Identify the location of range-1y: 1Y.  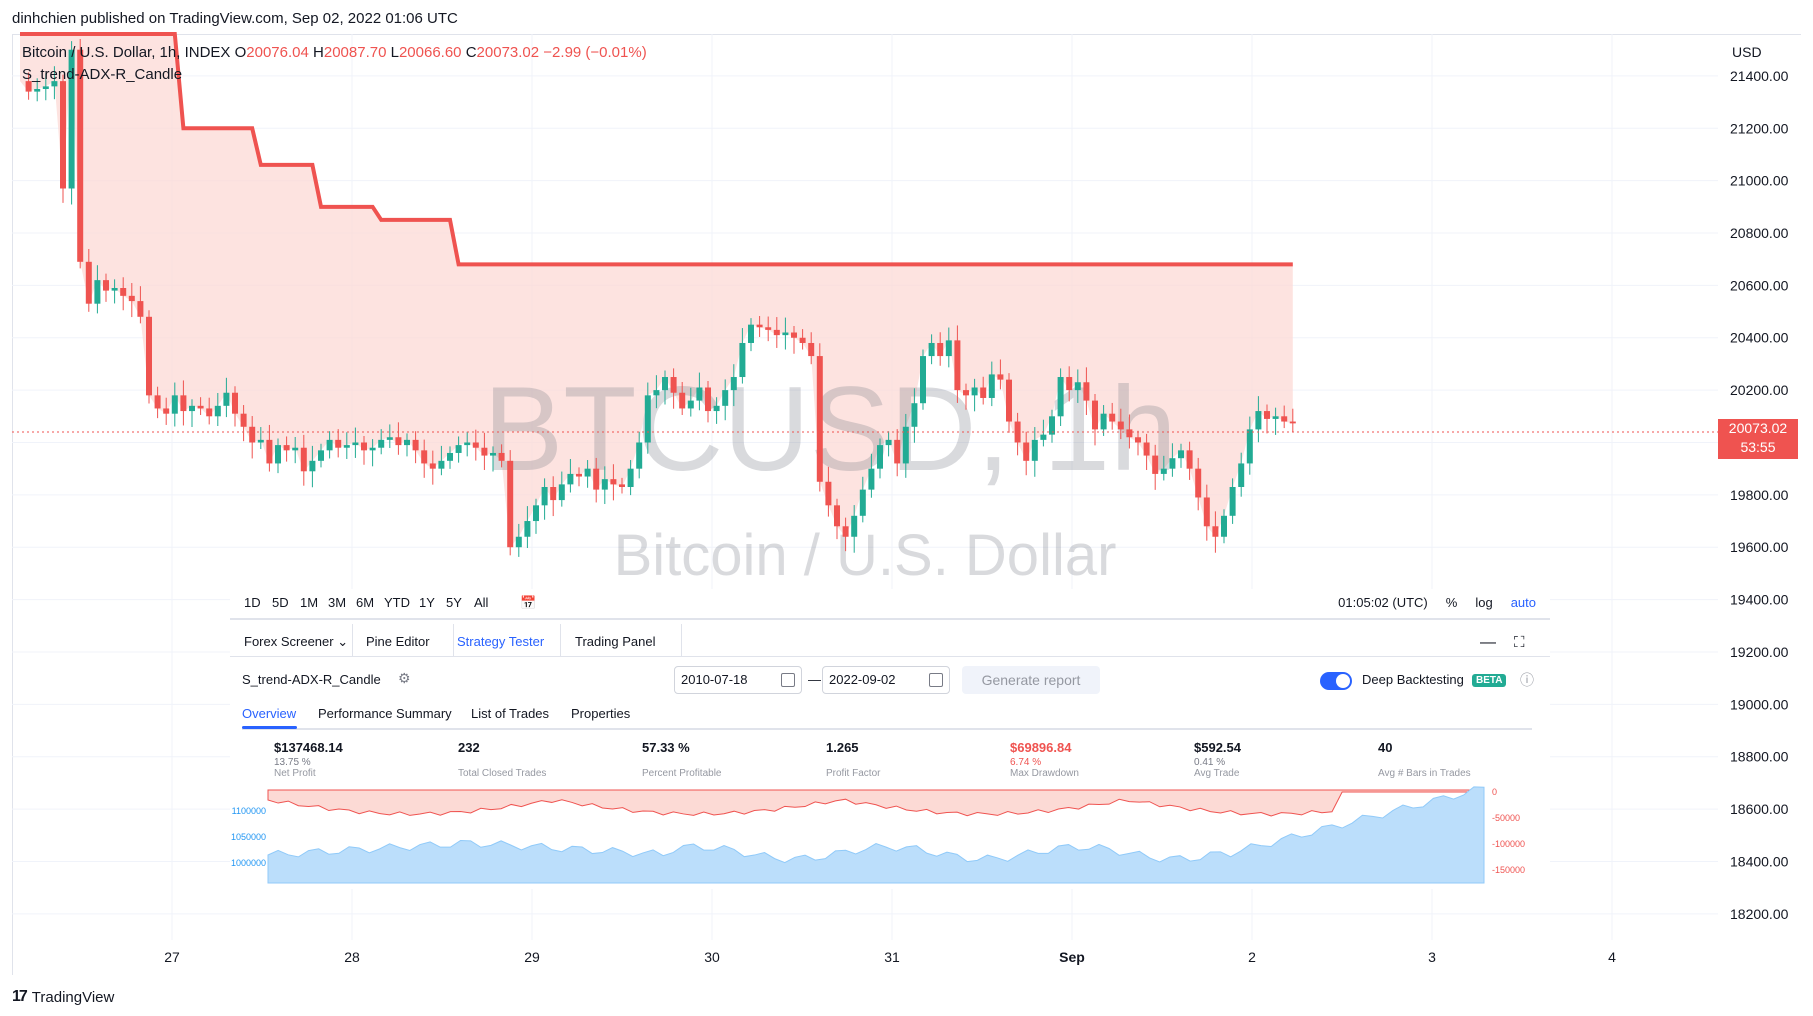
(427, 602).